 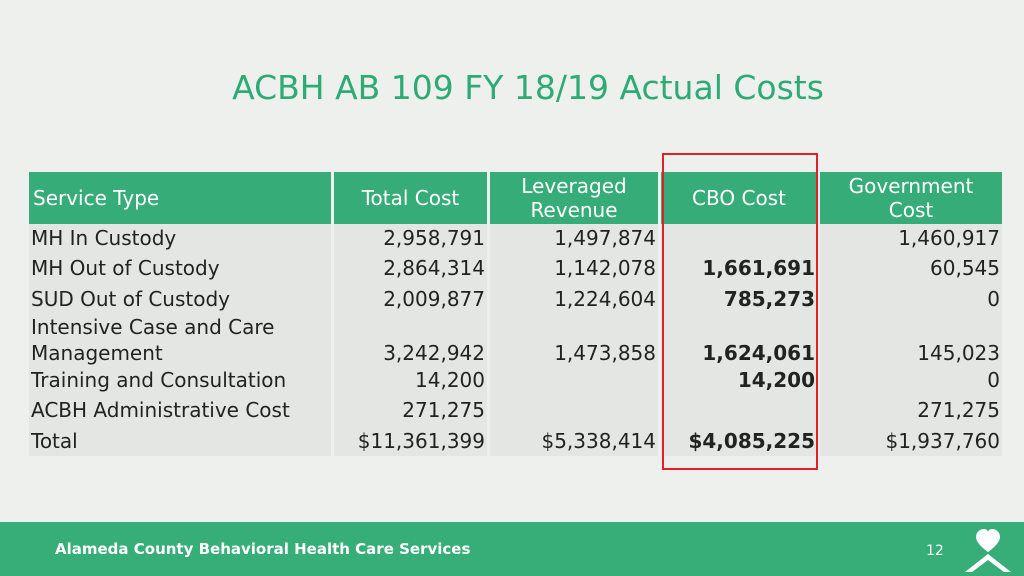 What do you see at coordinates (911, 441) in the screenshot?
I see `cell-government: $1,937,760` at bounding box center [911, 441].